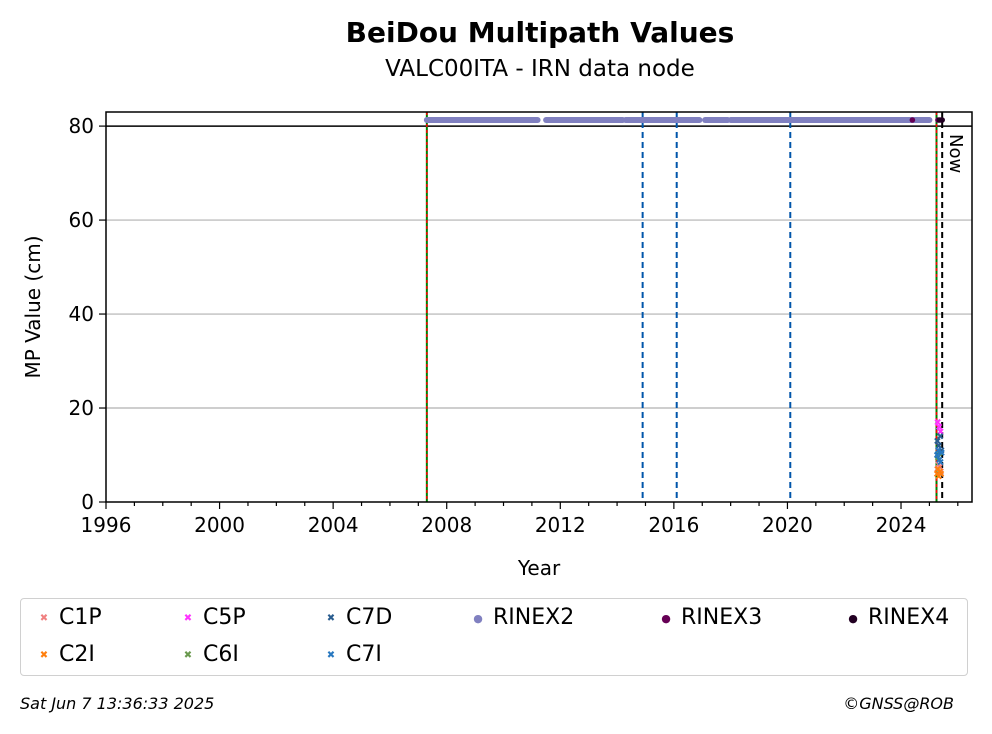 The image size is (992, 734). I want to click on legend-label: C5P, so click(224, 617).